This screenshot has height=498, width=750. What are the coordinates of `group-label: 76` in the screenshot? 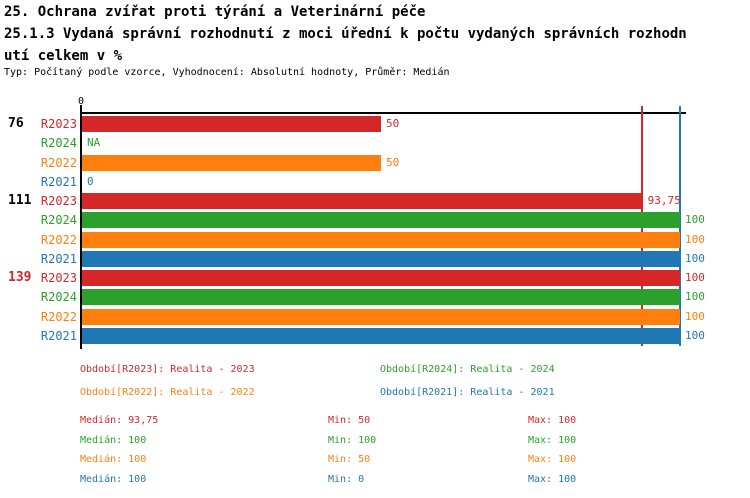 It's located at (16, 123).